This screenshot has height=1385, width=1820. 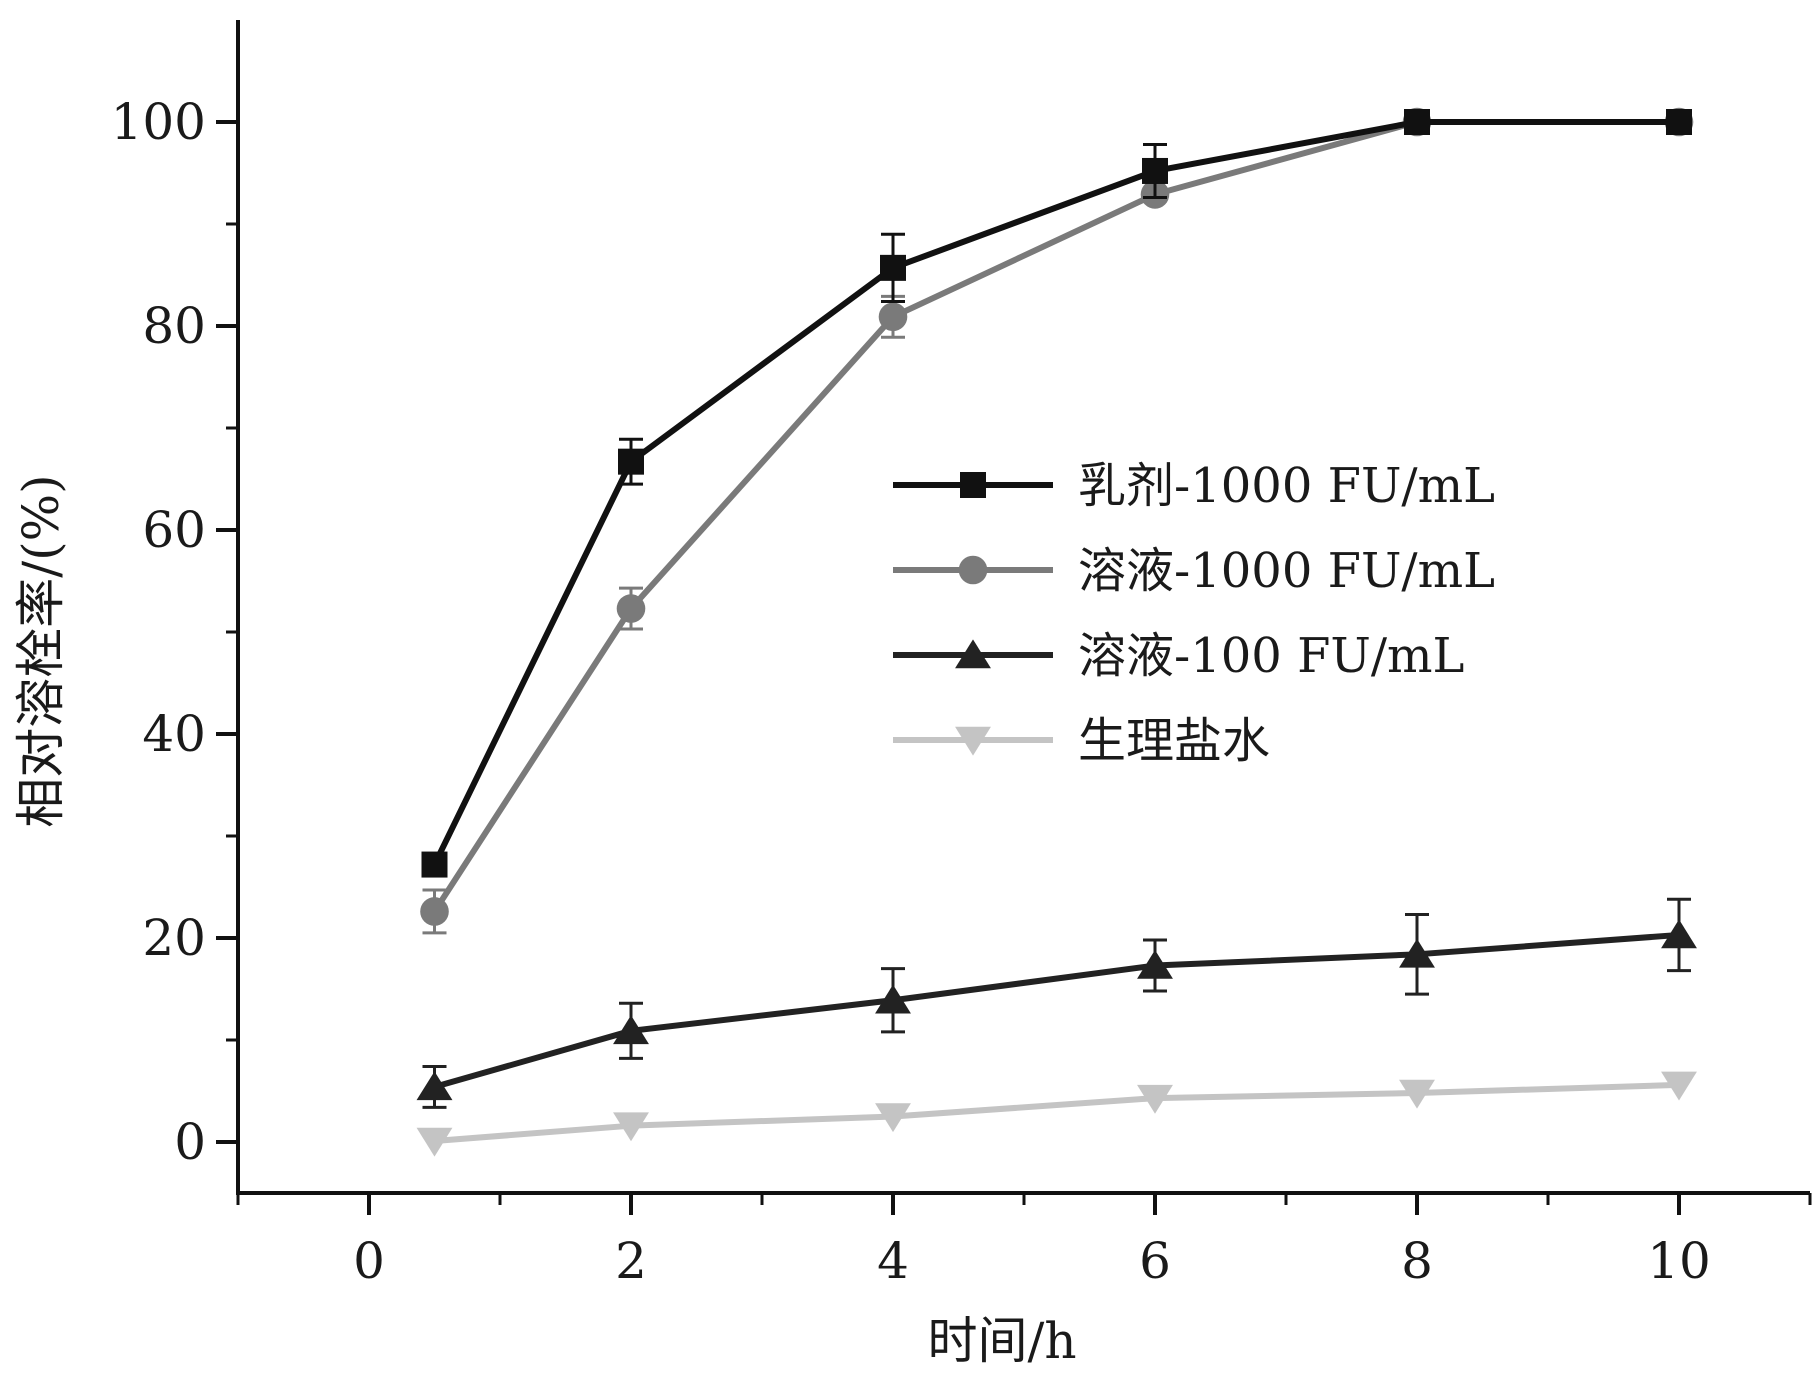 What do you see at coordinates (1001, 1341) in the screenshot?
I see `x-axis-title: 时间/h` at bounding box center [1001, 1341].